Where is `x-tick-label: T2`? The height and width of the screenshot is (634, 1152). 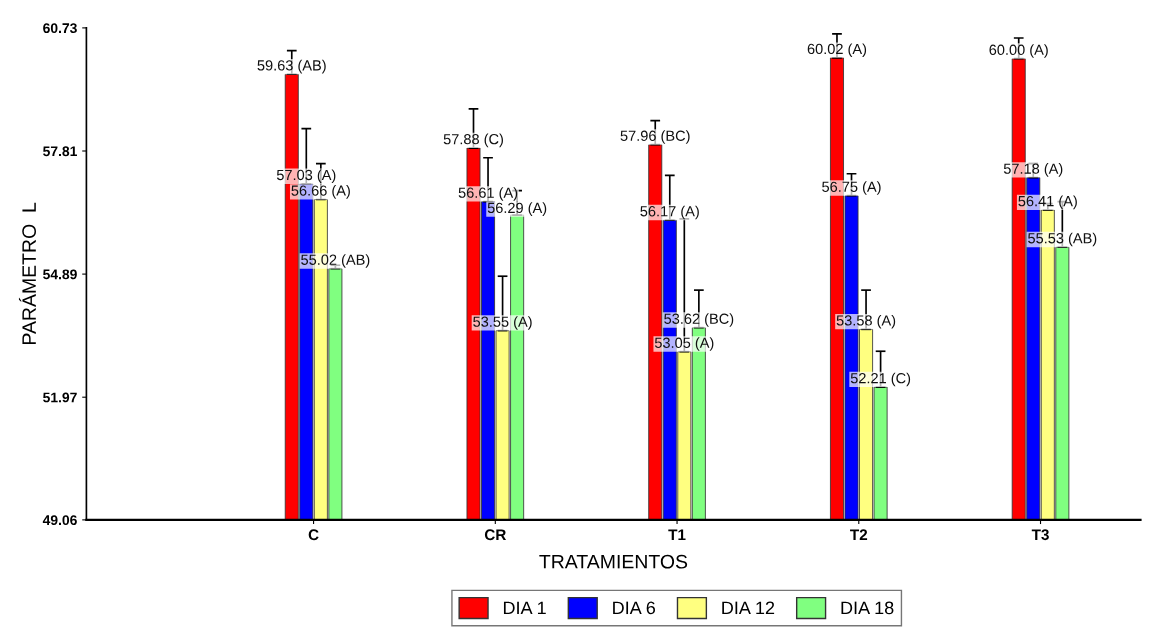 x-tick-label: T2 is located at coordinates (859, 534).